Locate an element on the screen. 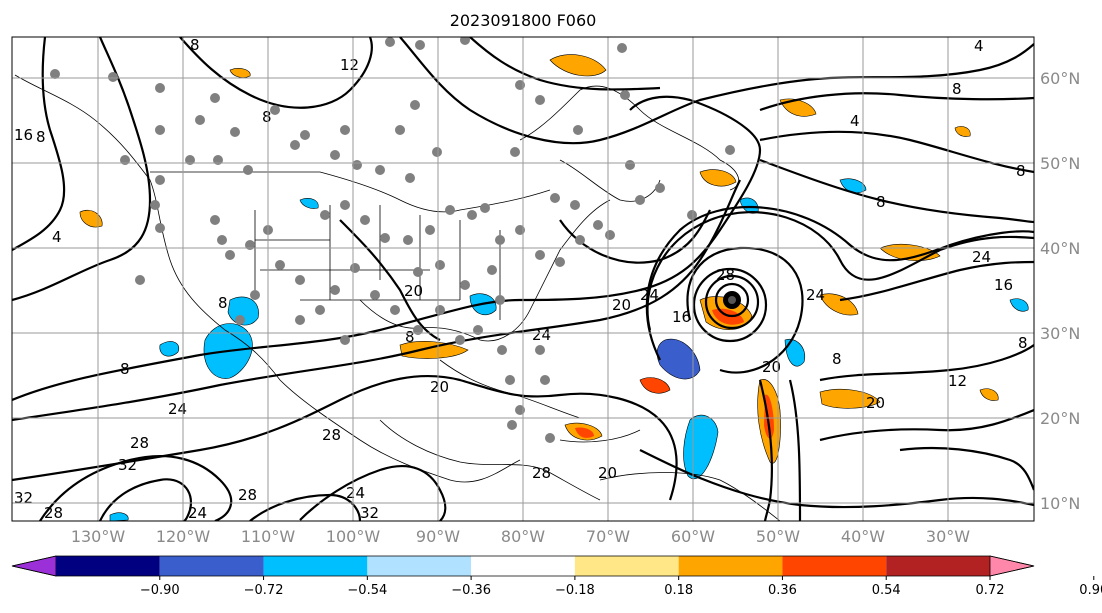 The image size is (1102, 613). colorbar-tick-label: 0.54 is located at coordinates (886, 590).